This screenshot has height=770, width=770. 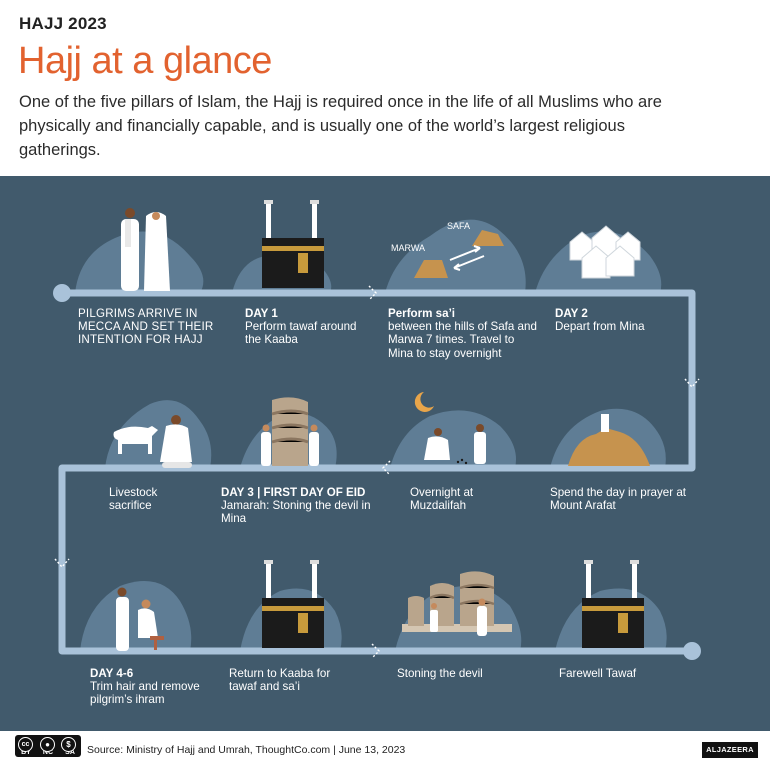 I want to click on step-day4-6-heading: DAY 4-6, so click(x=112, y=673).